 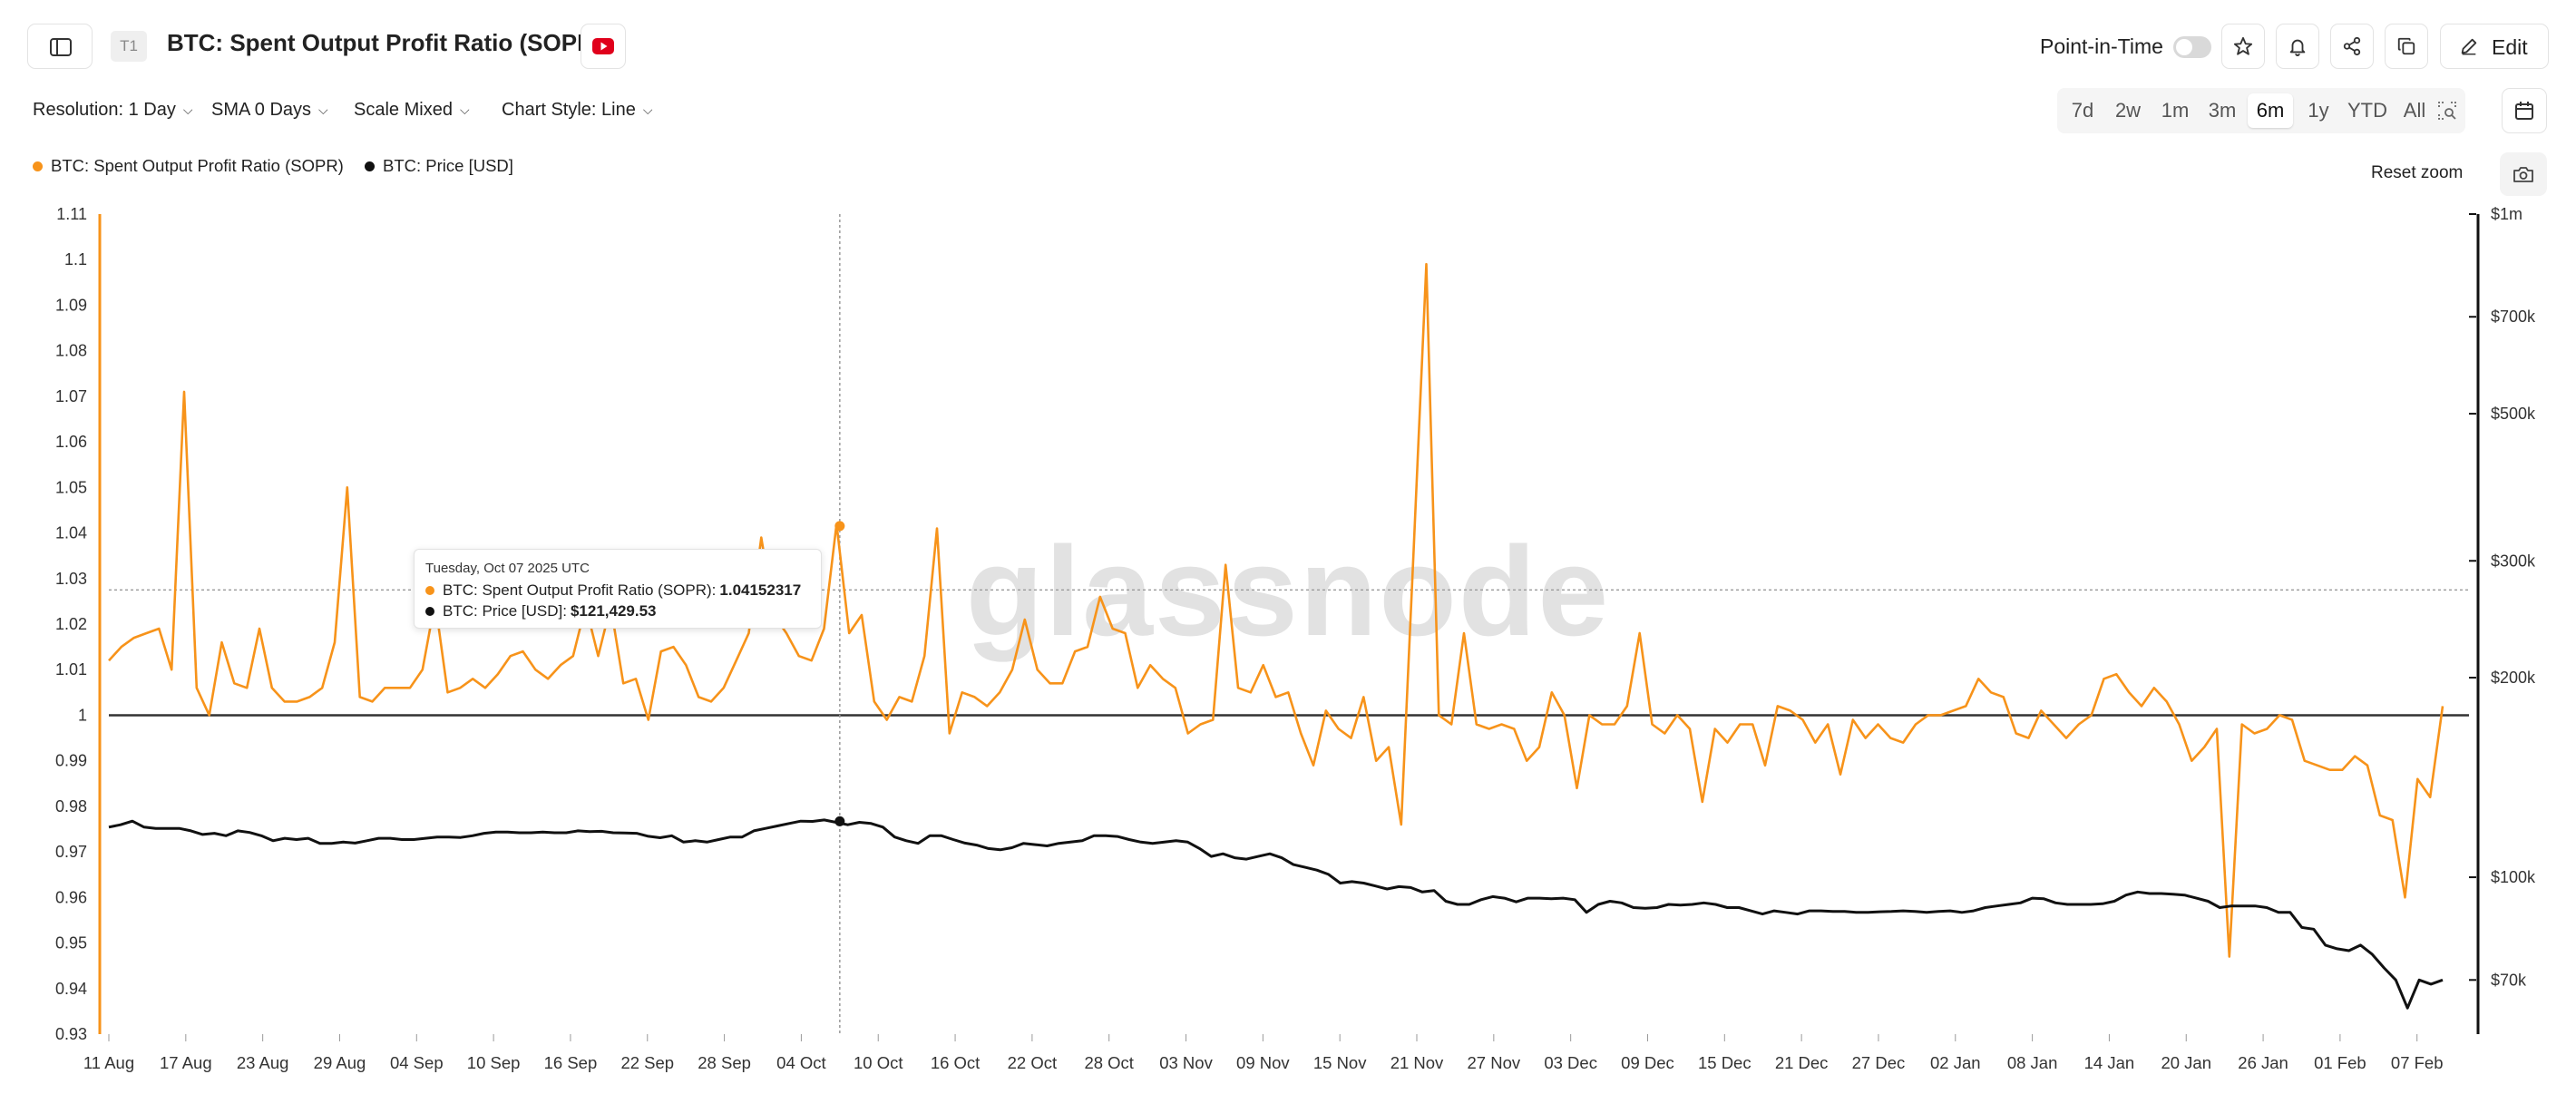 I want to click on youtube-icon, so click(x=603, y=46).